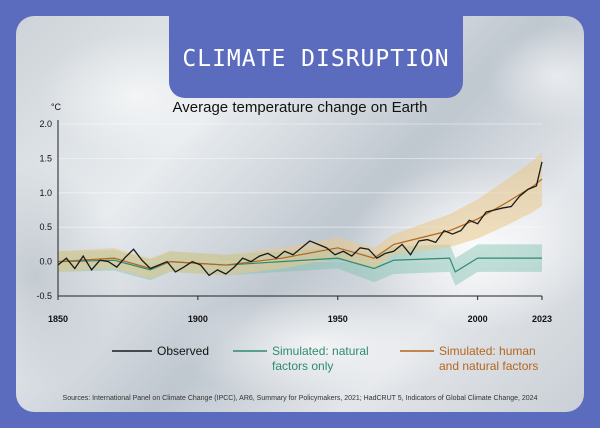  What do you see at coordinates (44, 296) in the screenshot?
I see `y-tick-label: -0.5` at bounding box center [44, 296].